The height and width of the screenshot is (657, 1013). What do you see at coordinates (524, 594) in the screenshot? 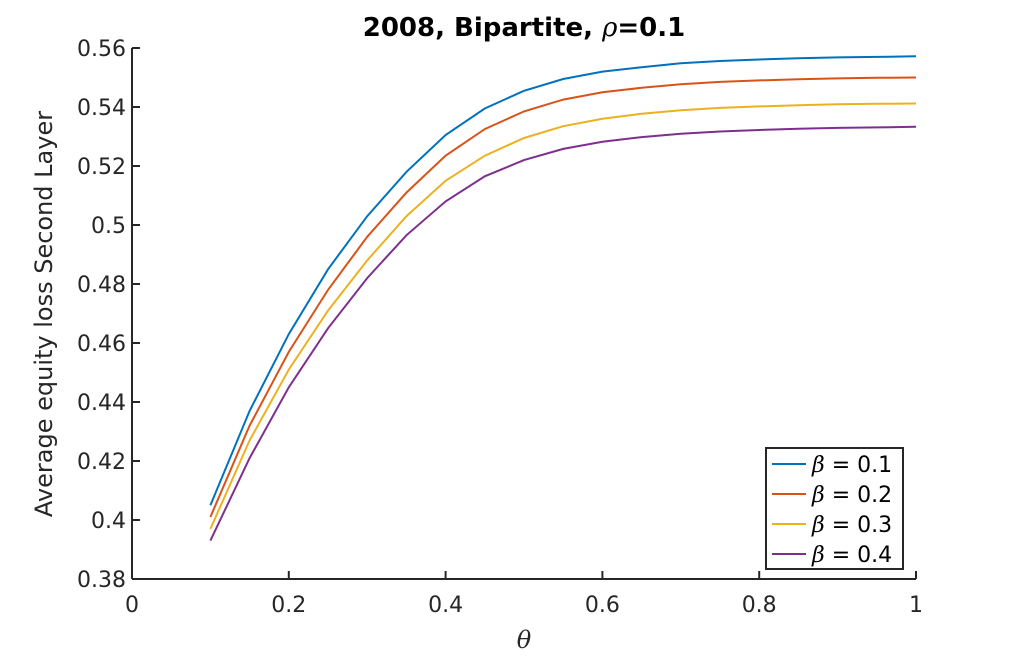
I see `x-ticks: 0 0.2 0.4 0.6 0.8 1` at bounding box center [524, 594].